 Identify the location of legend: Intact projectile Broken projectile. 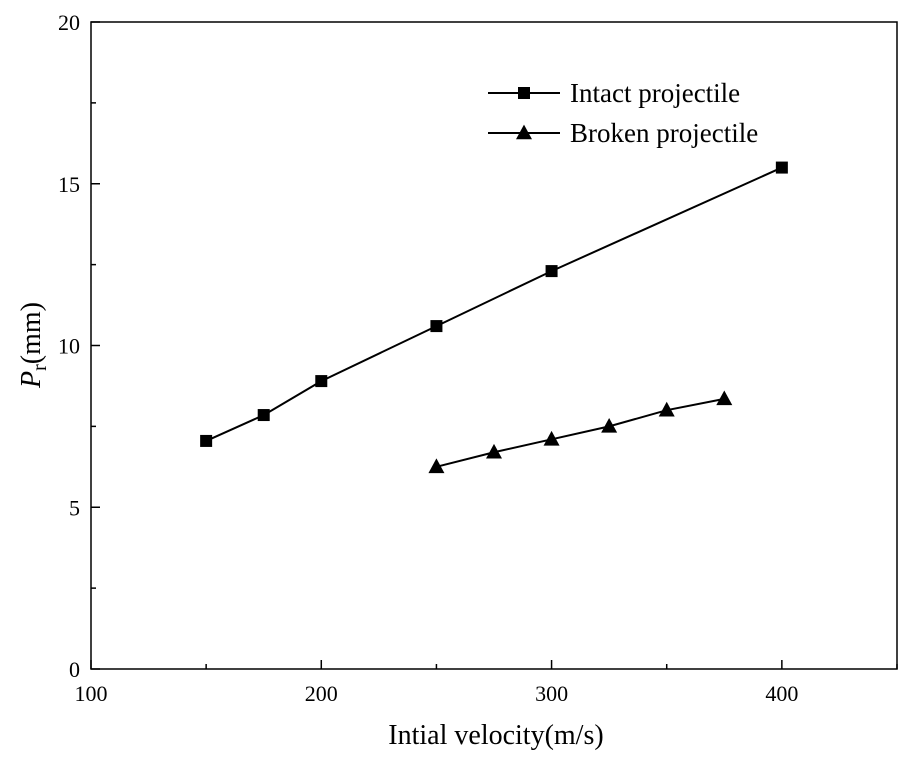
(623, 113).